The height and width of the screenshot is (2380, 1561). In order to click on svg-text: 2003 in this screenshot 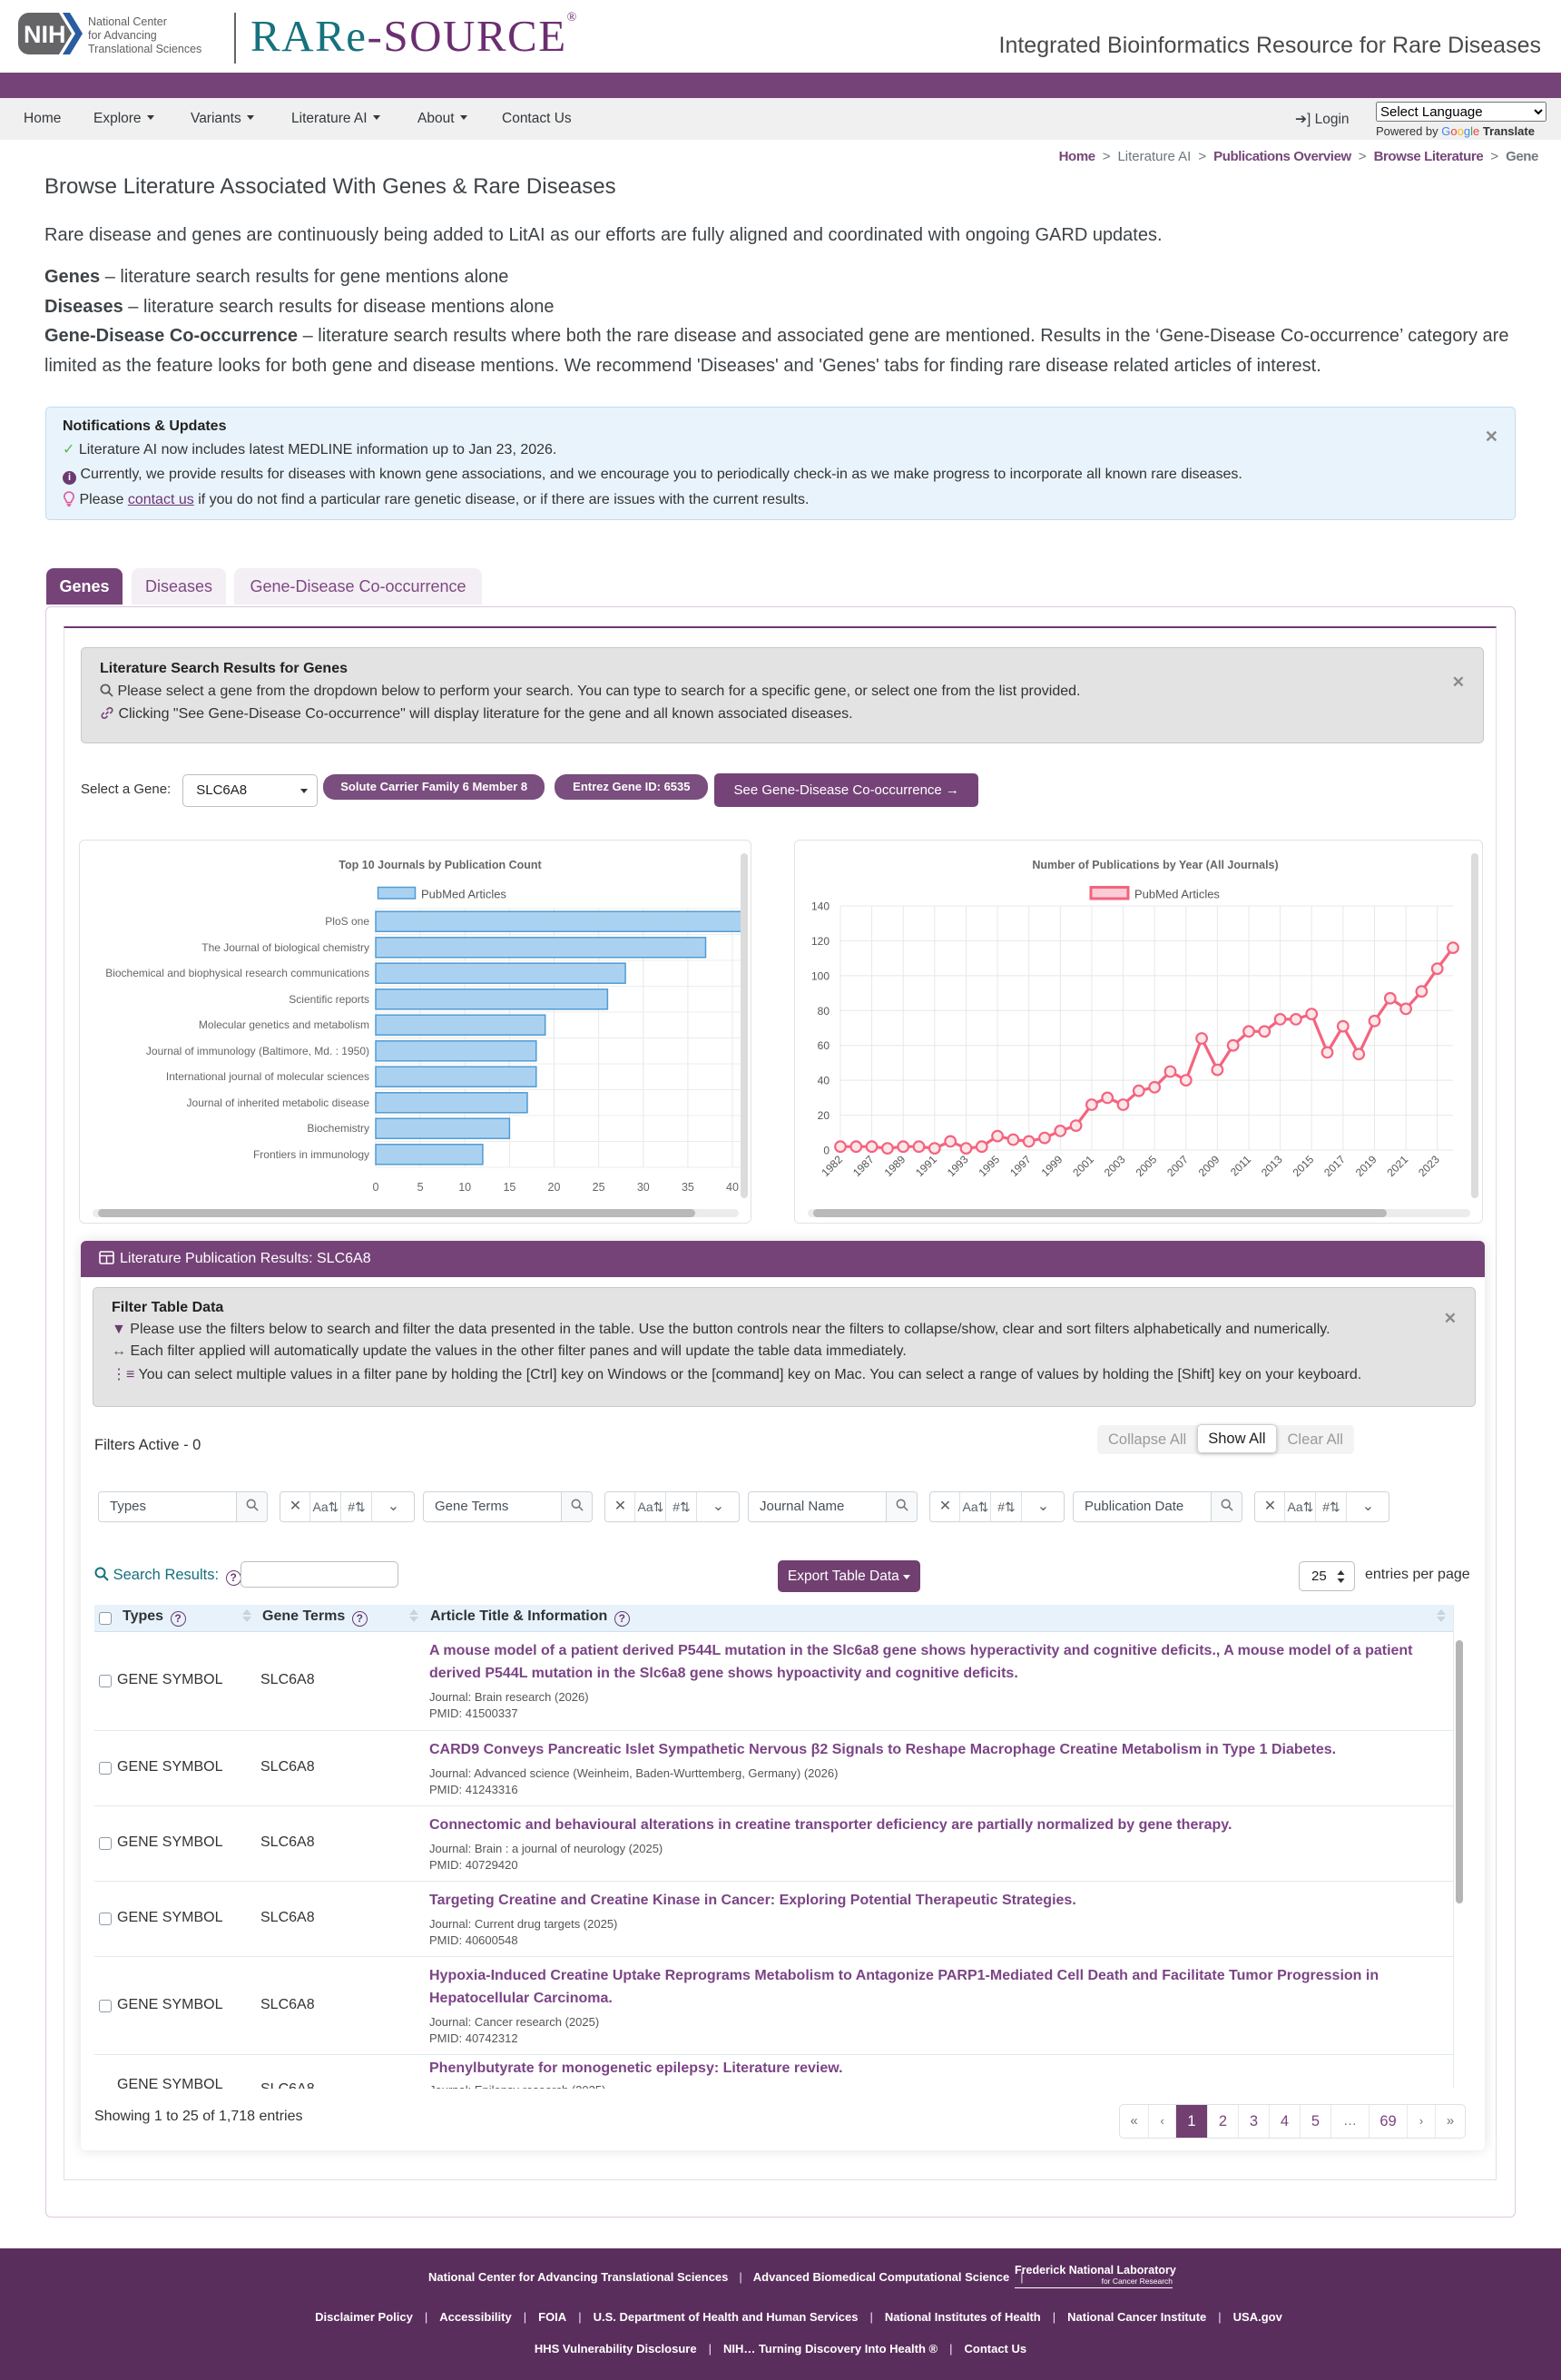, I will do `click(1115, 1166)`.